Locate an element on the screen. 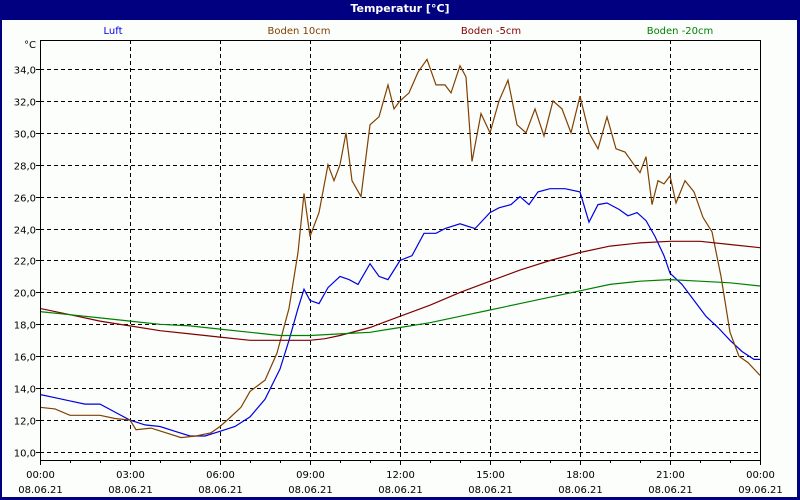  legend-item: Boden 10cm is located at coordinates (299, 31).